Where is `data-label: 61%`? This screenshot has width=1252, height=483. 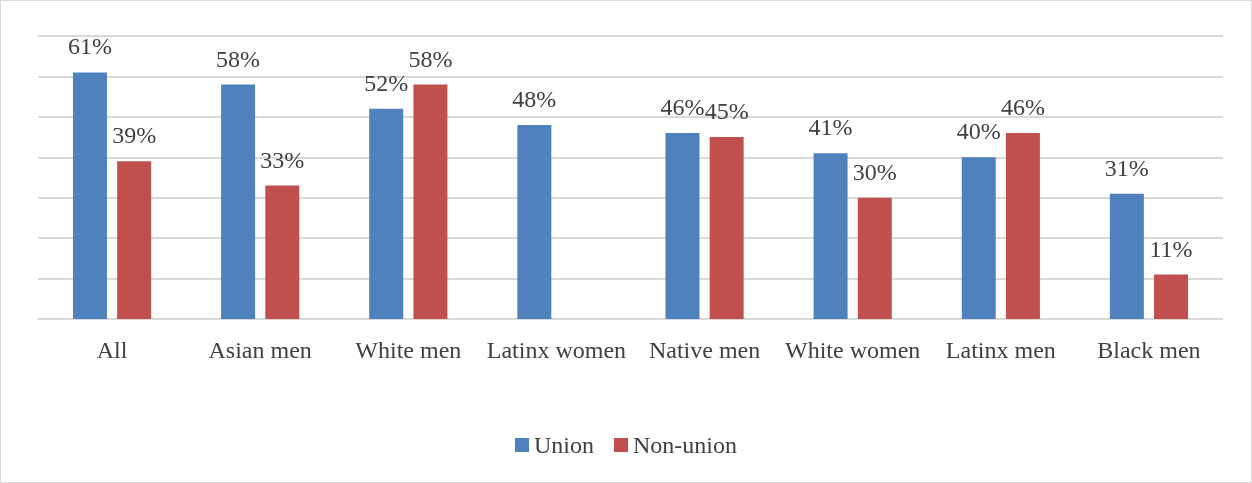
data-label: 61% is located at coordinates (89, 46).